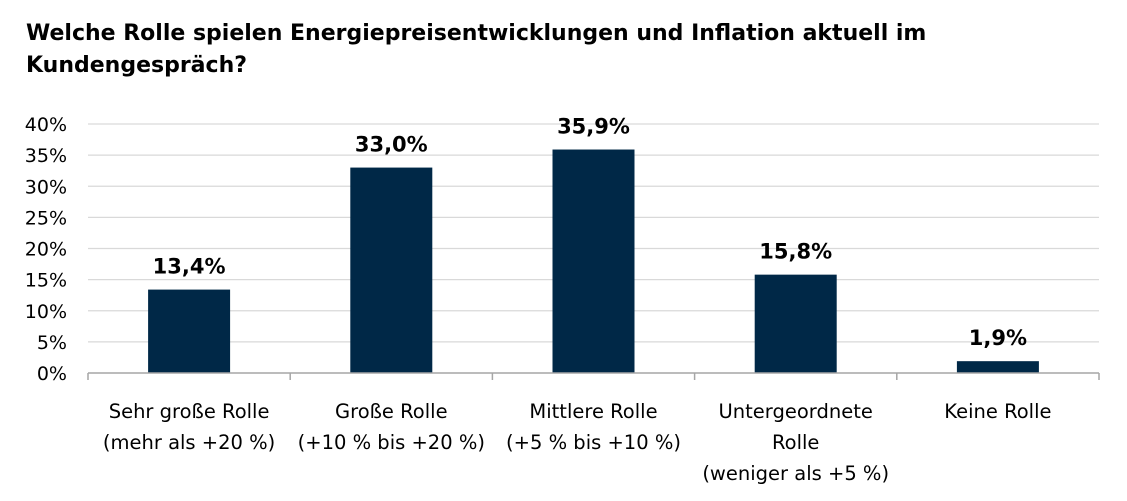  What do you see at coordinates (997, 411) in the screenshot?
I see `x-category-label: Keine Rolle` at bounding box center [997, 411].